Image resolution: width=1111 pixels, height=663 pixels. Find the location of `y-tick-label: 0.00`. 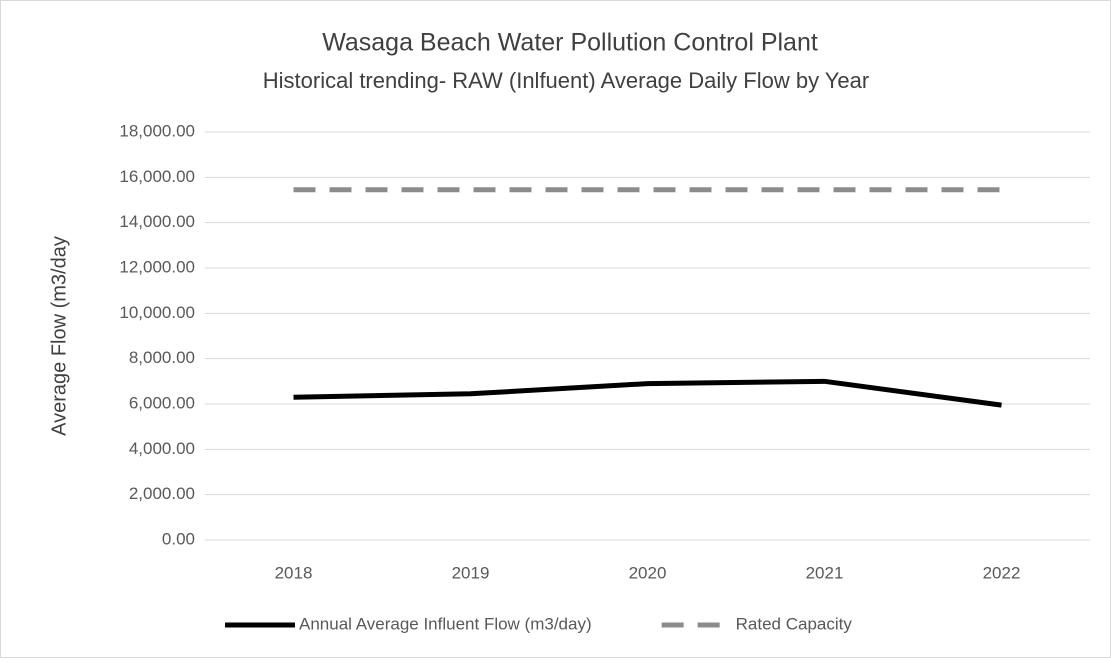

y-tick-label: 0.00 is located at coordinates (178, 538).